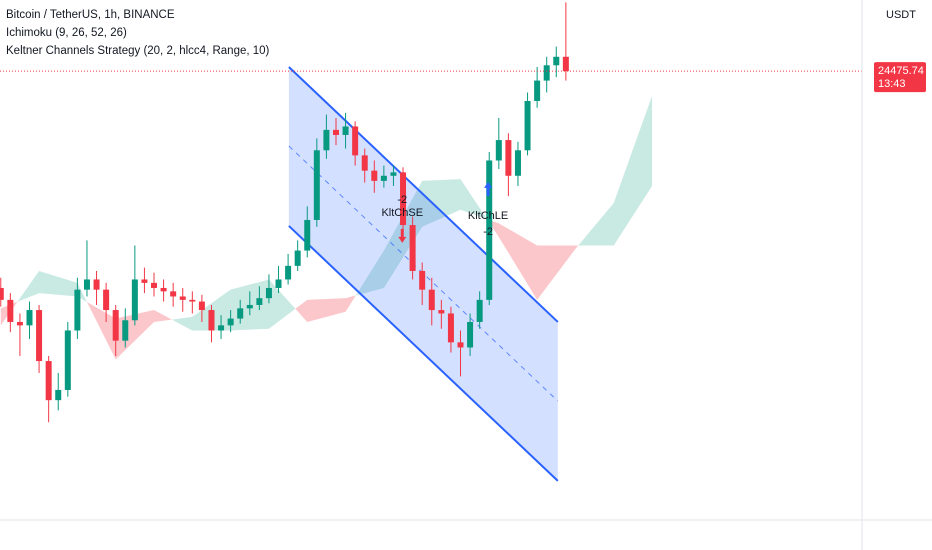  Describe the element at coordinates (423, 353) in the screenshot. I see `channel-lower` at that location.